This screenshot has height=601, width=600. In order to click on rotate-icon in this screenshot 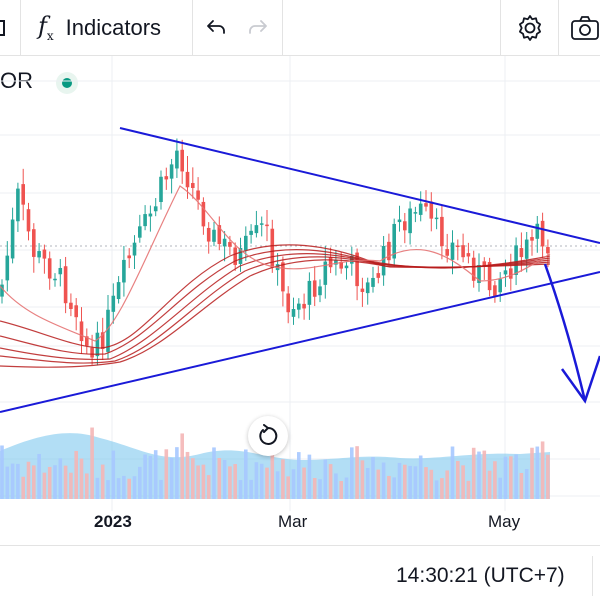, I will do `click(268, 434)`.